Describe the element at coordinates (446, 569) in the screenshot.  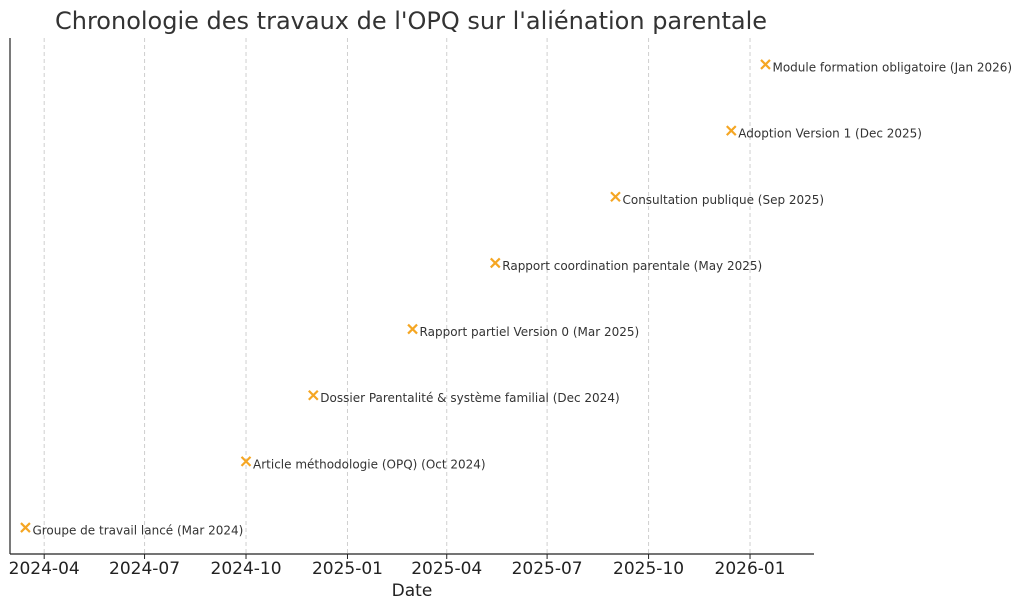
I see `x-tick-label: 2025-04` at that location.